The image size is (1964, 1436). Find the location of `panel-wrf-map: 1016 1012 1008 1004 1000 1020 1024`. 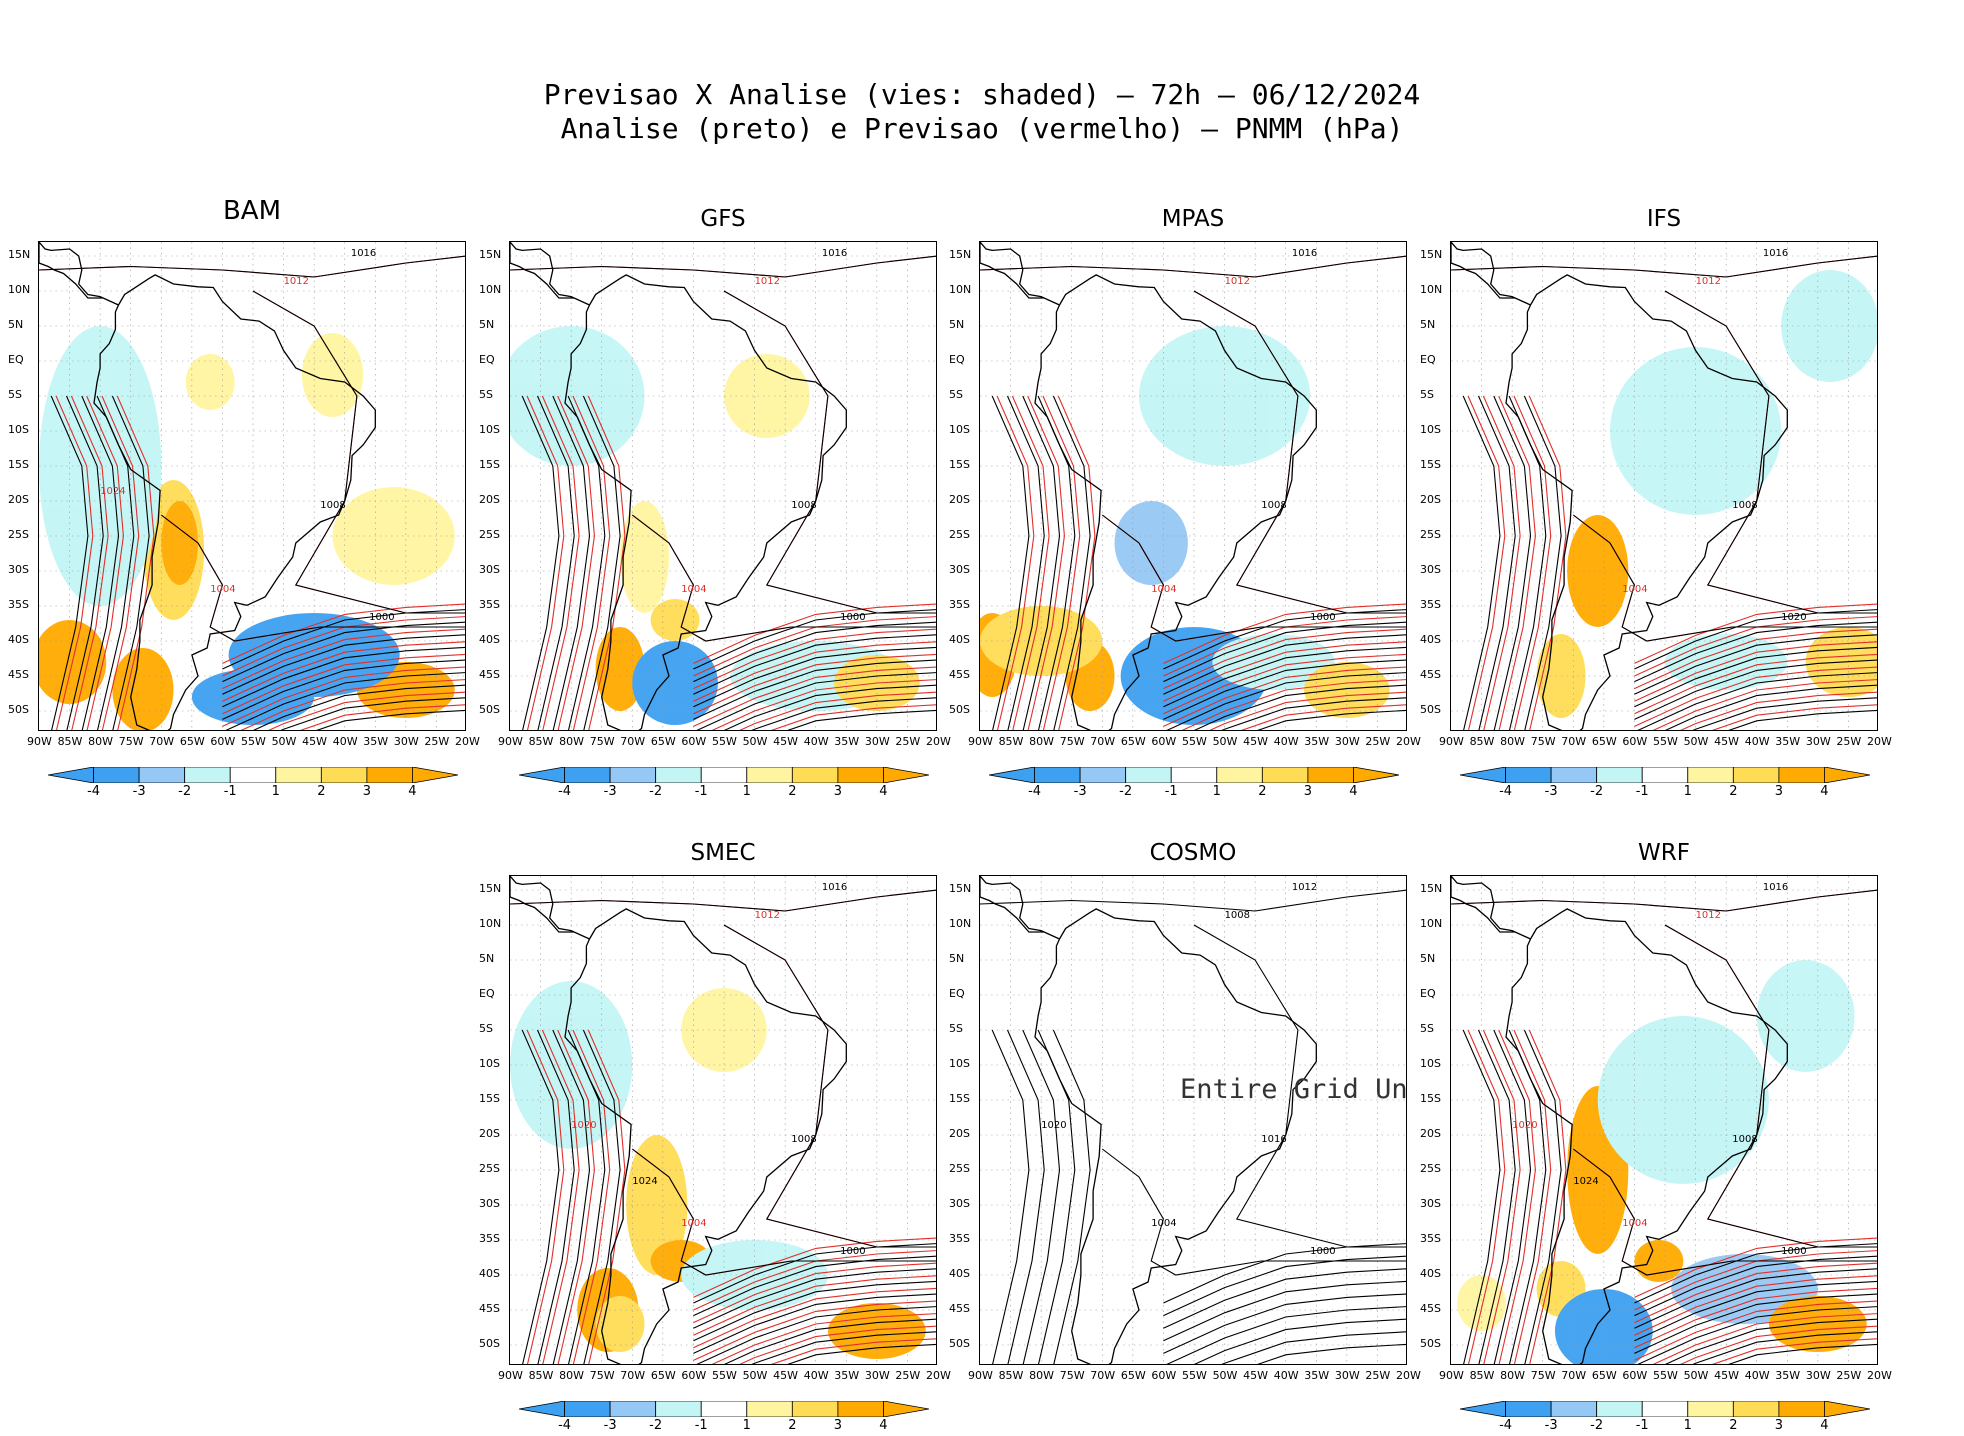

panel-wrf-map: 1016 1012 1008 1004 1000 1020 1024 is located at coordinates (1664, 1120).